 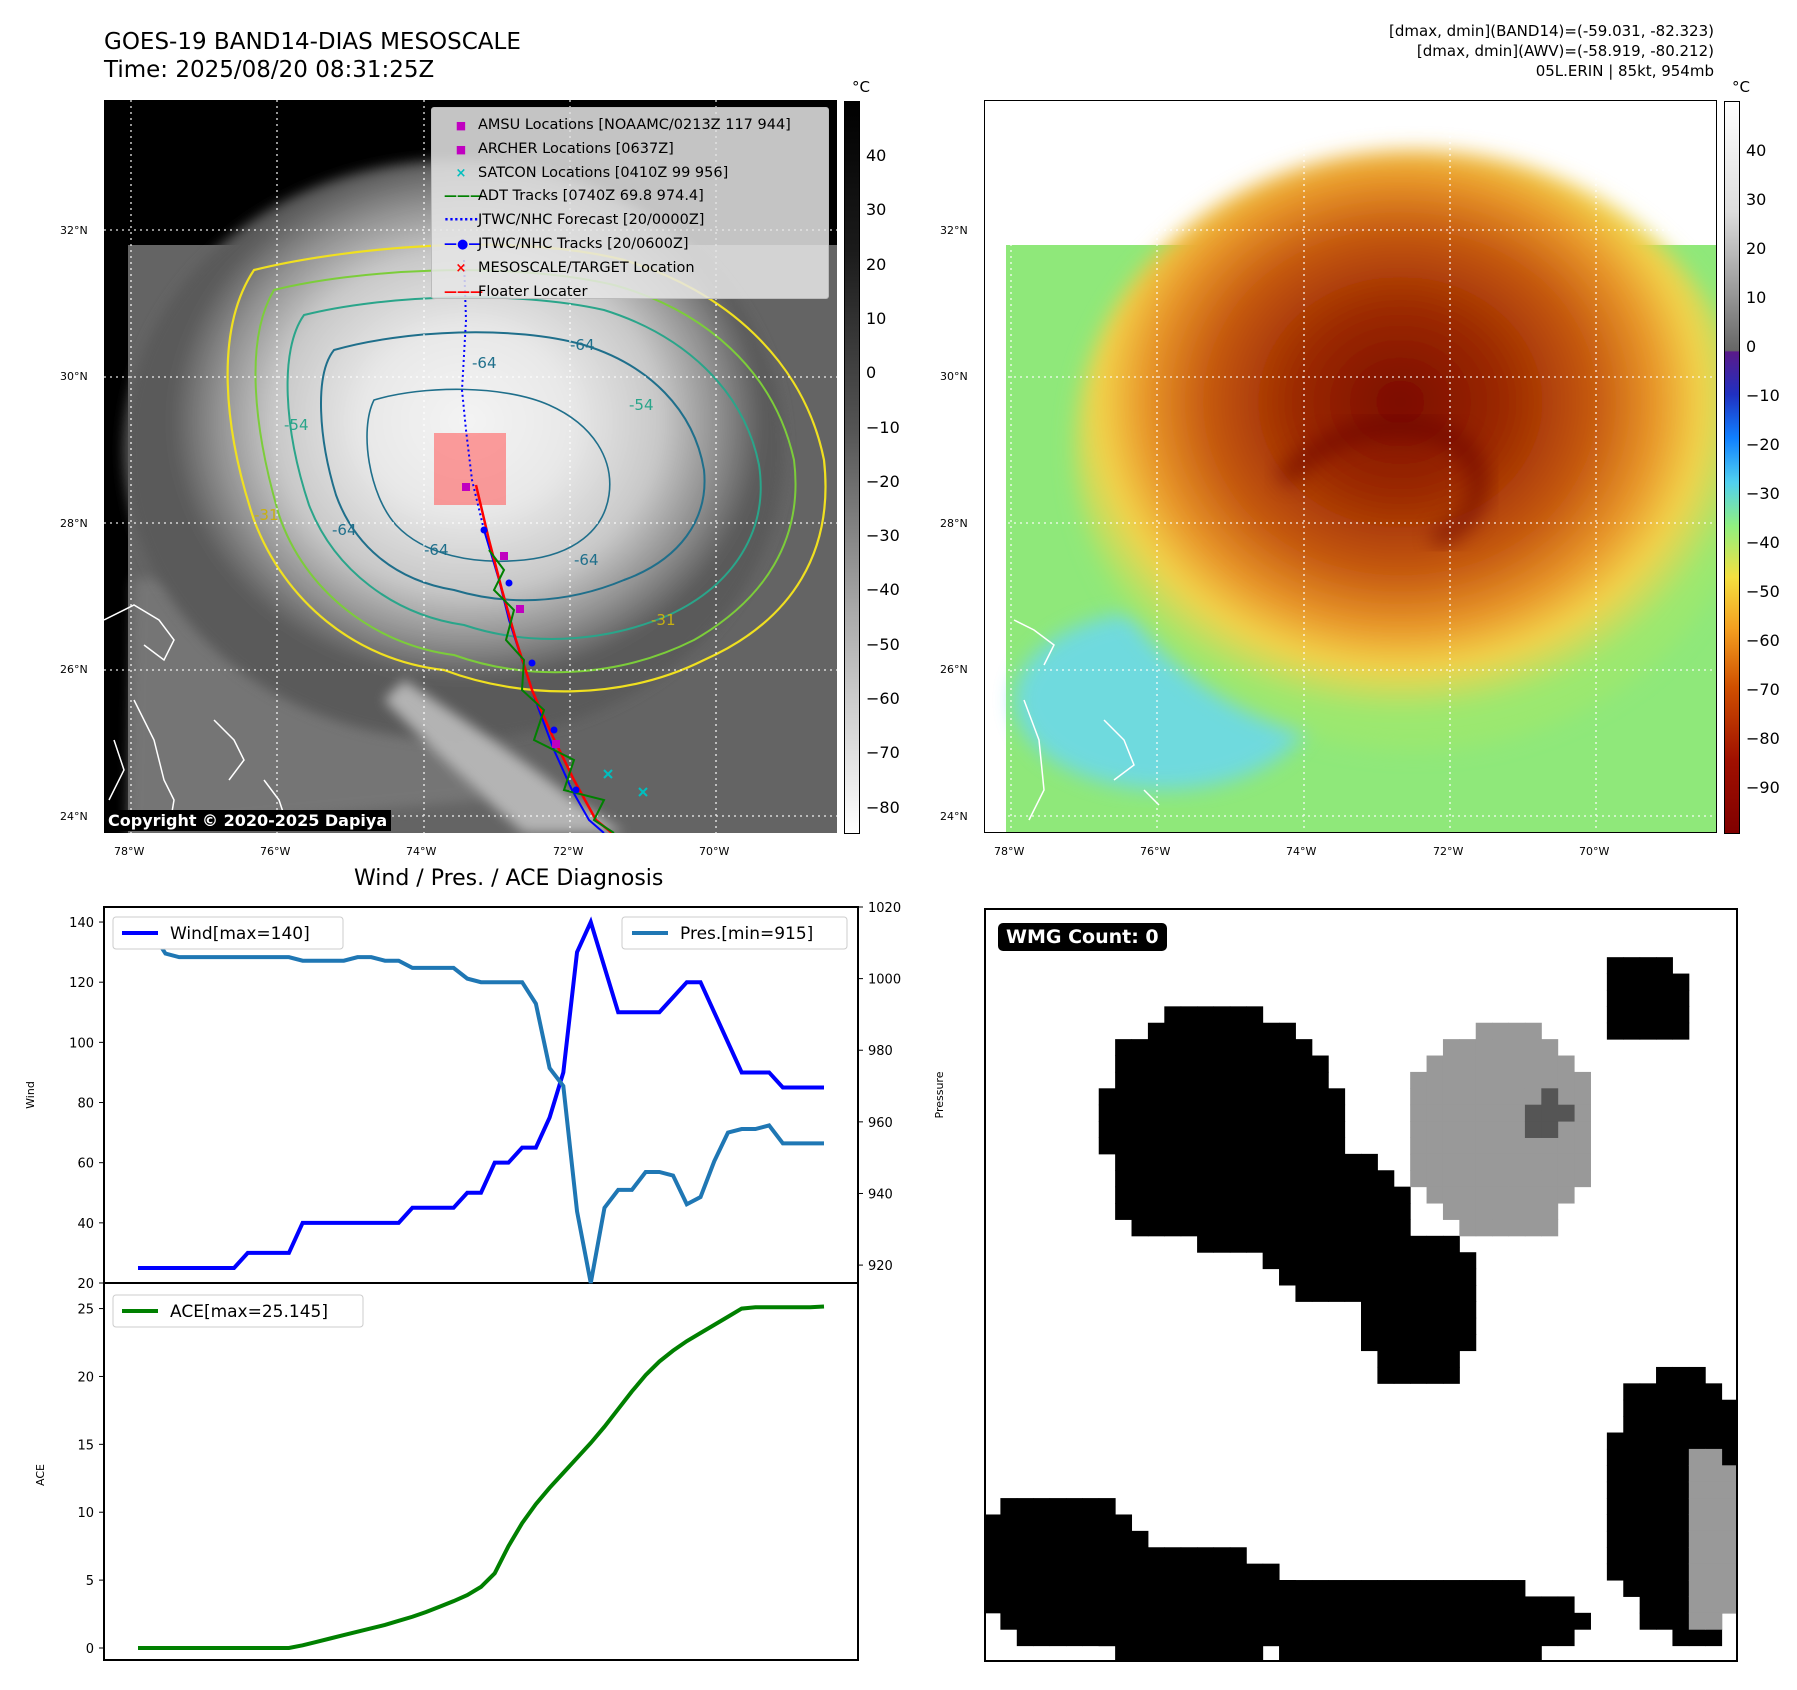 I want to click on lat-label: 26°N, so click(x=74, y=669).